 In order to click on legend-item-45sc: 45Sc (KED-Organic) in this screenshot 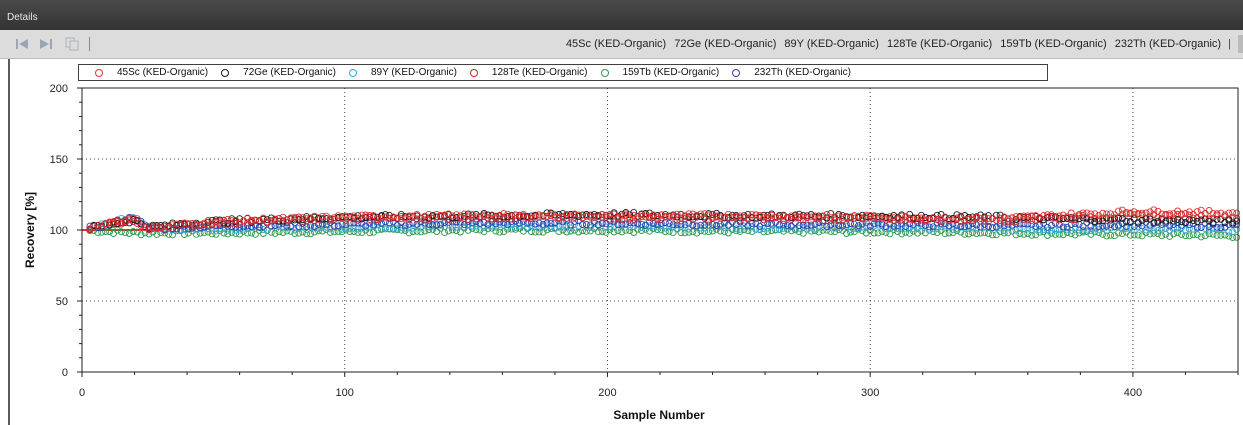, I will do `click(151, 72)`.